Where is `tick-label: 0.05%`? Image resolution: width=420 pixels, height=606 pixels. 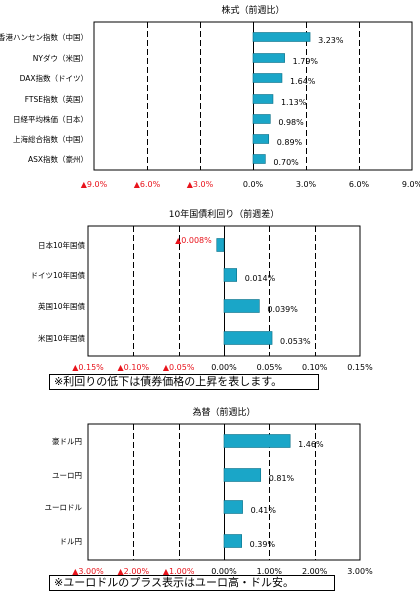 tick-label: 0.05% is located at coordinates (270, 367).